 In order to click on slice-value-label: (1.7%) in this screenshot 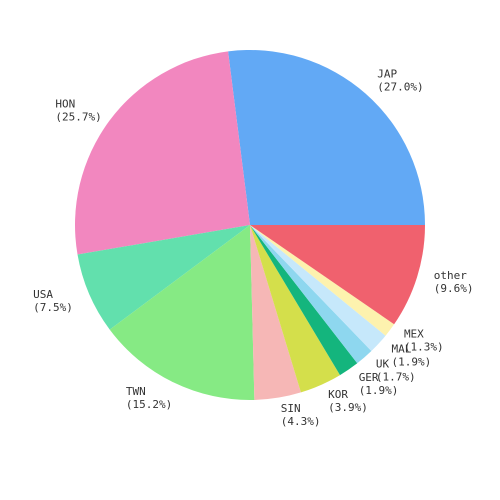, I will do `click(396, 377)`.